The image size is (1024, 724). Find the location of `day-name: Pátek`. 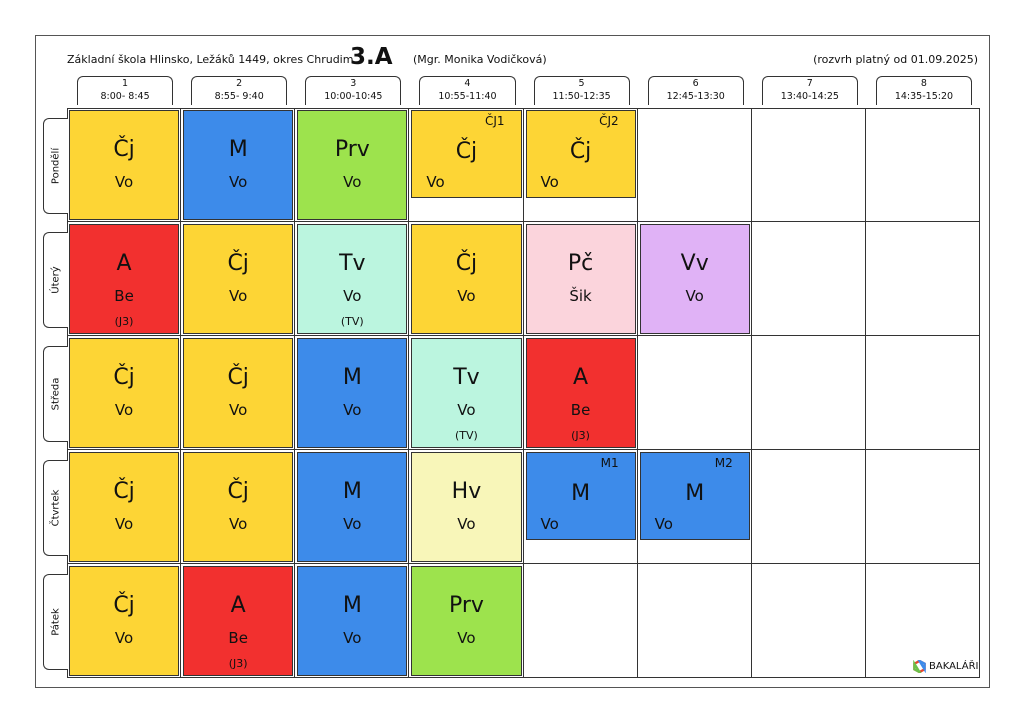

day-name: Pátek is located at coordinates (56, 622).